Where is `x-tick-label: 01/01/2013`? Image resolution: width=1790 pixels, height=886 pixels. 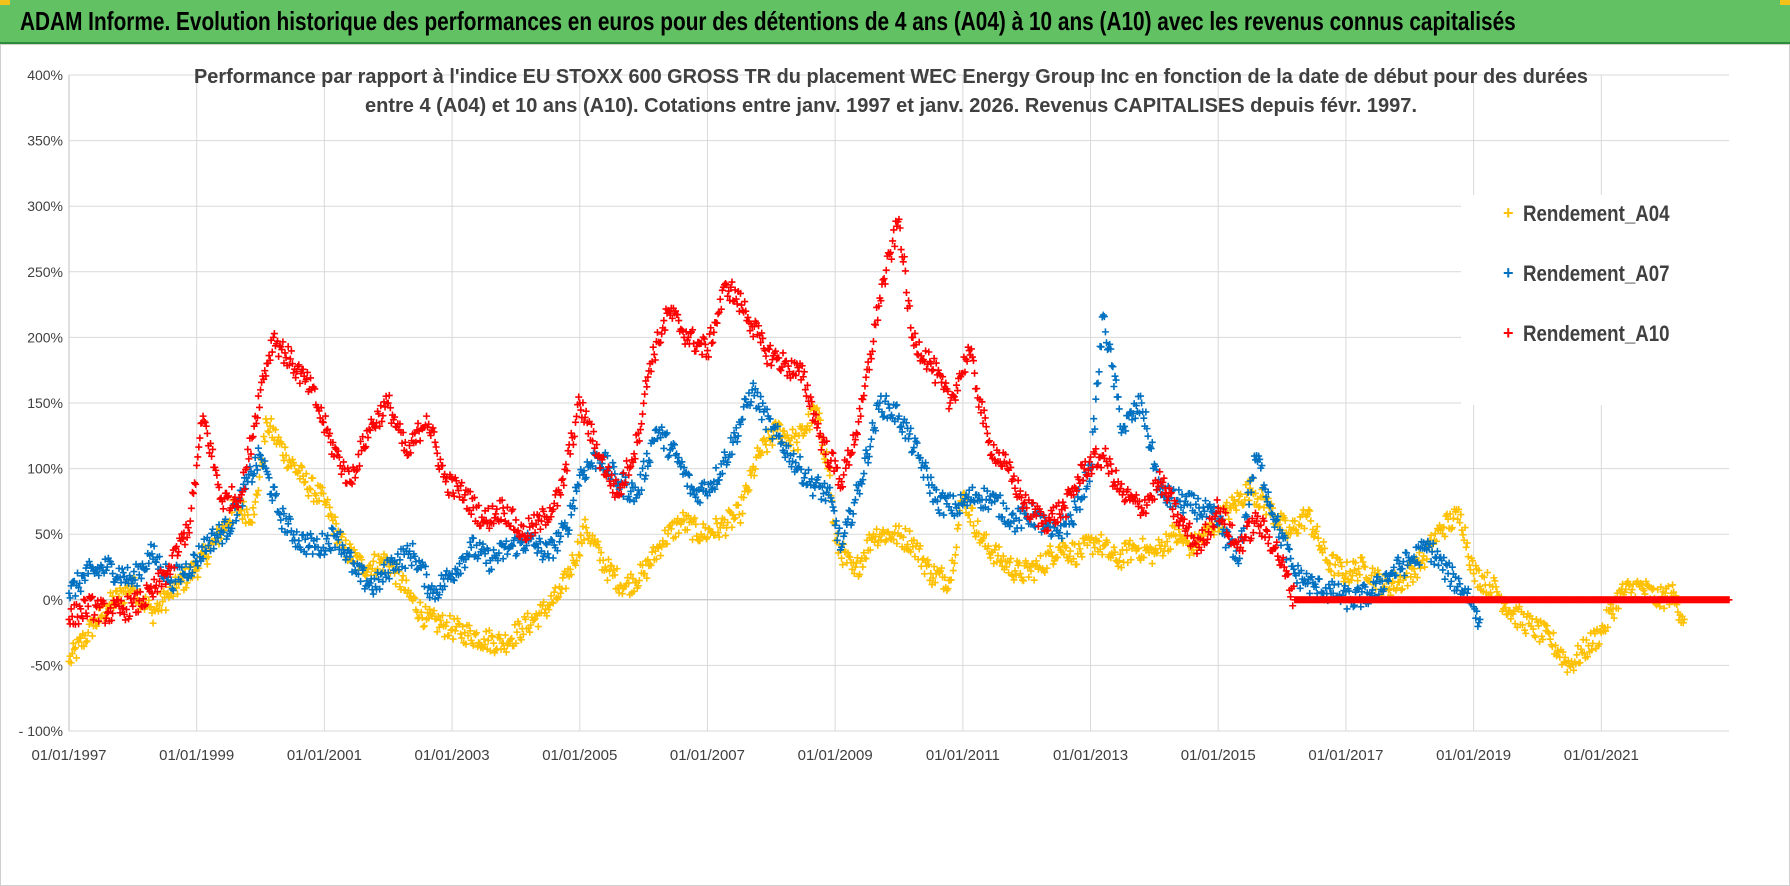 x-tick-label: 01/01/2013 is located at coordinates (1090, 755).